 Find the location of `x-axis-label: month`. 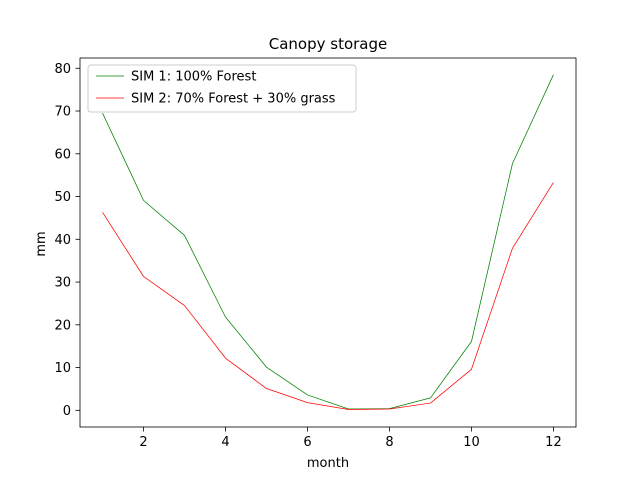

x-axis-label: month is located at coordinates (328, 463).